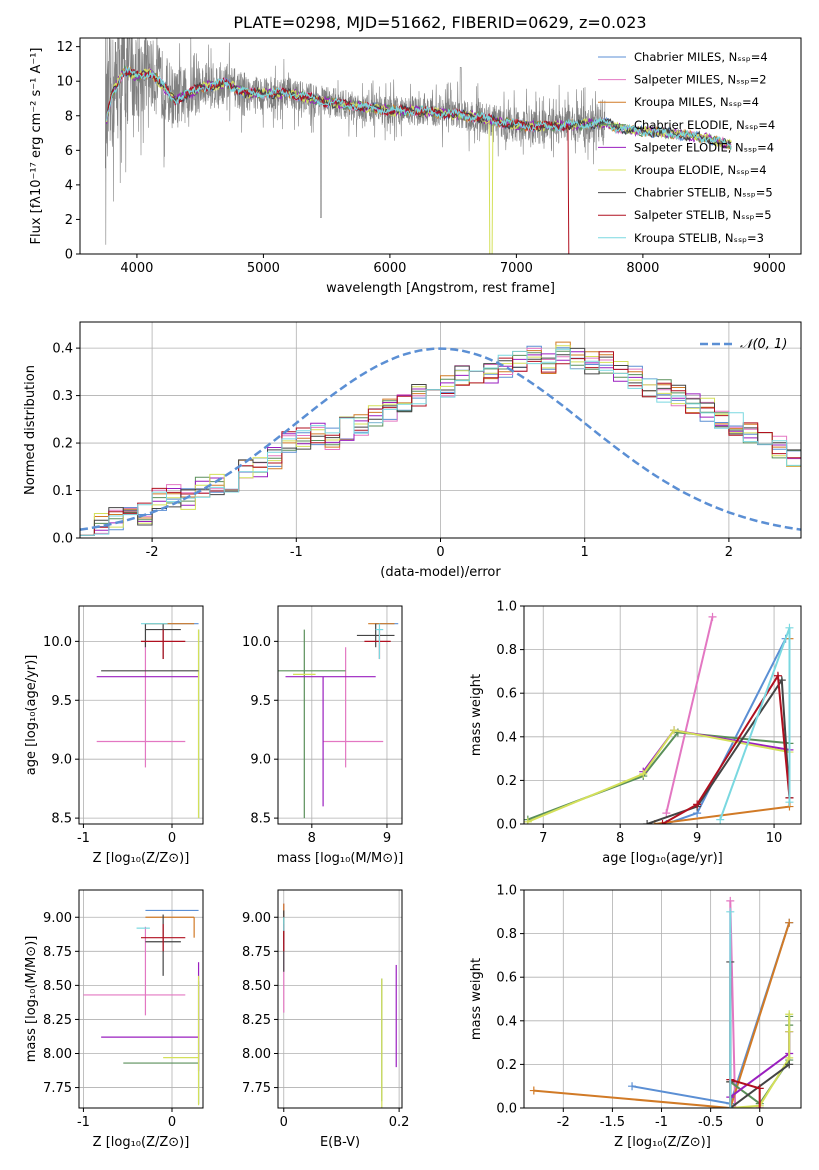  I want to click on legend-label: Chabrier ELODIE, Nₛₛₚ=4, so click(704, 125).